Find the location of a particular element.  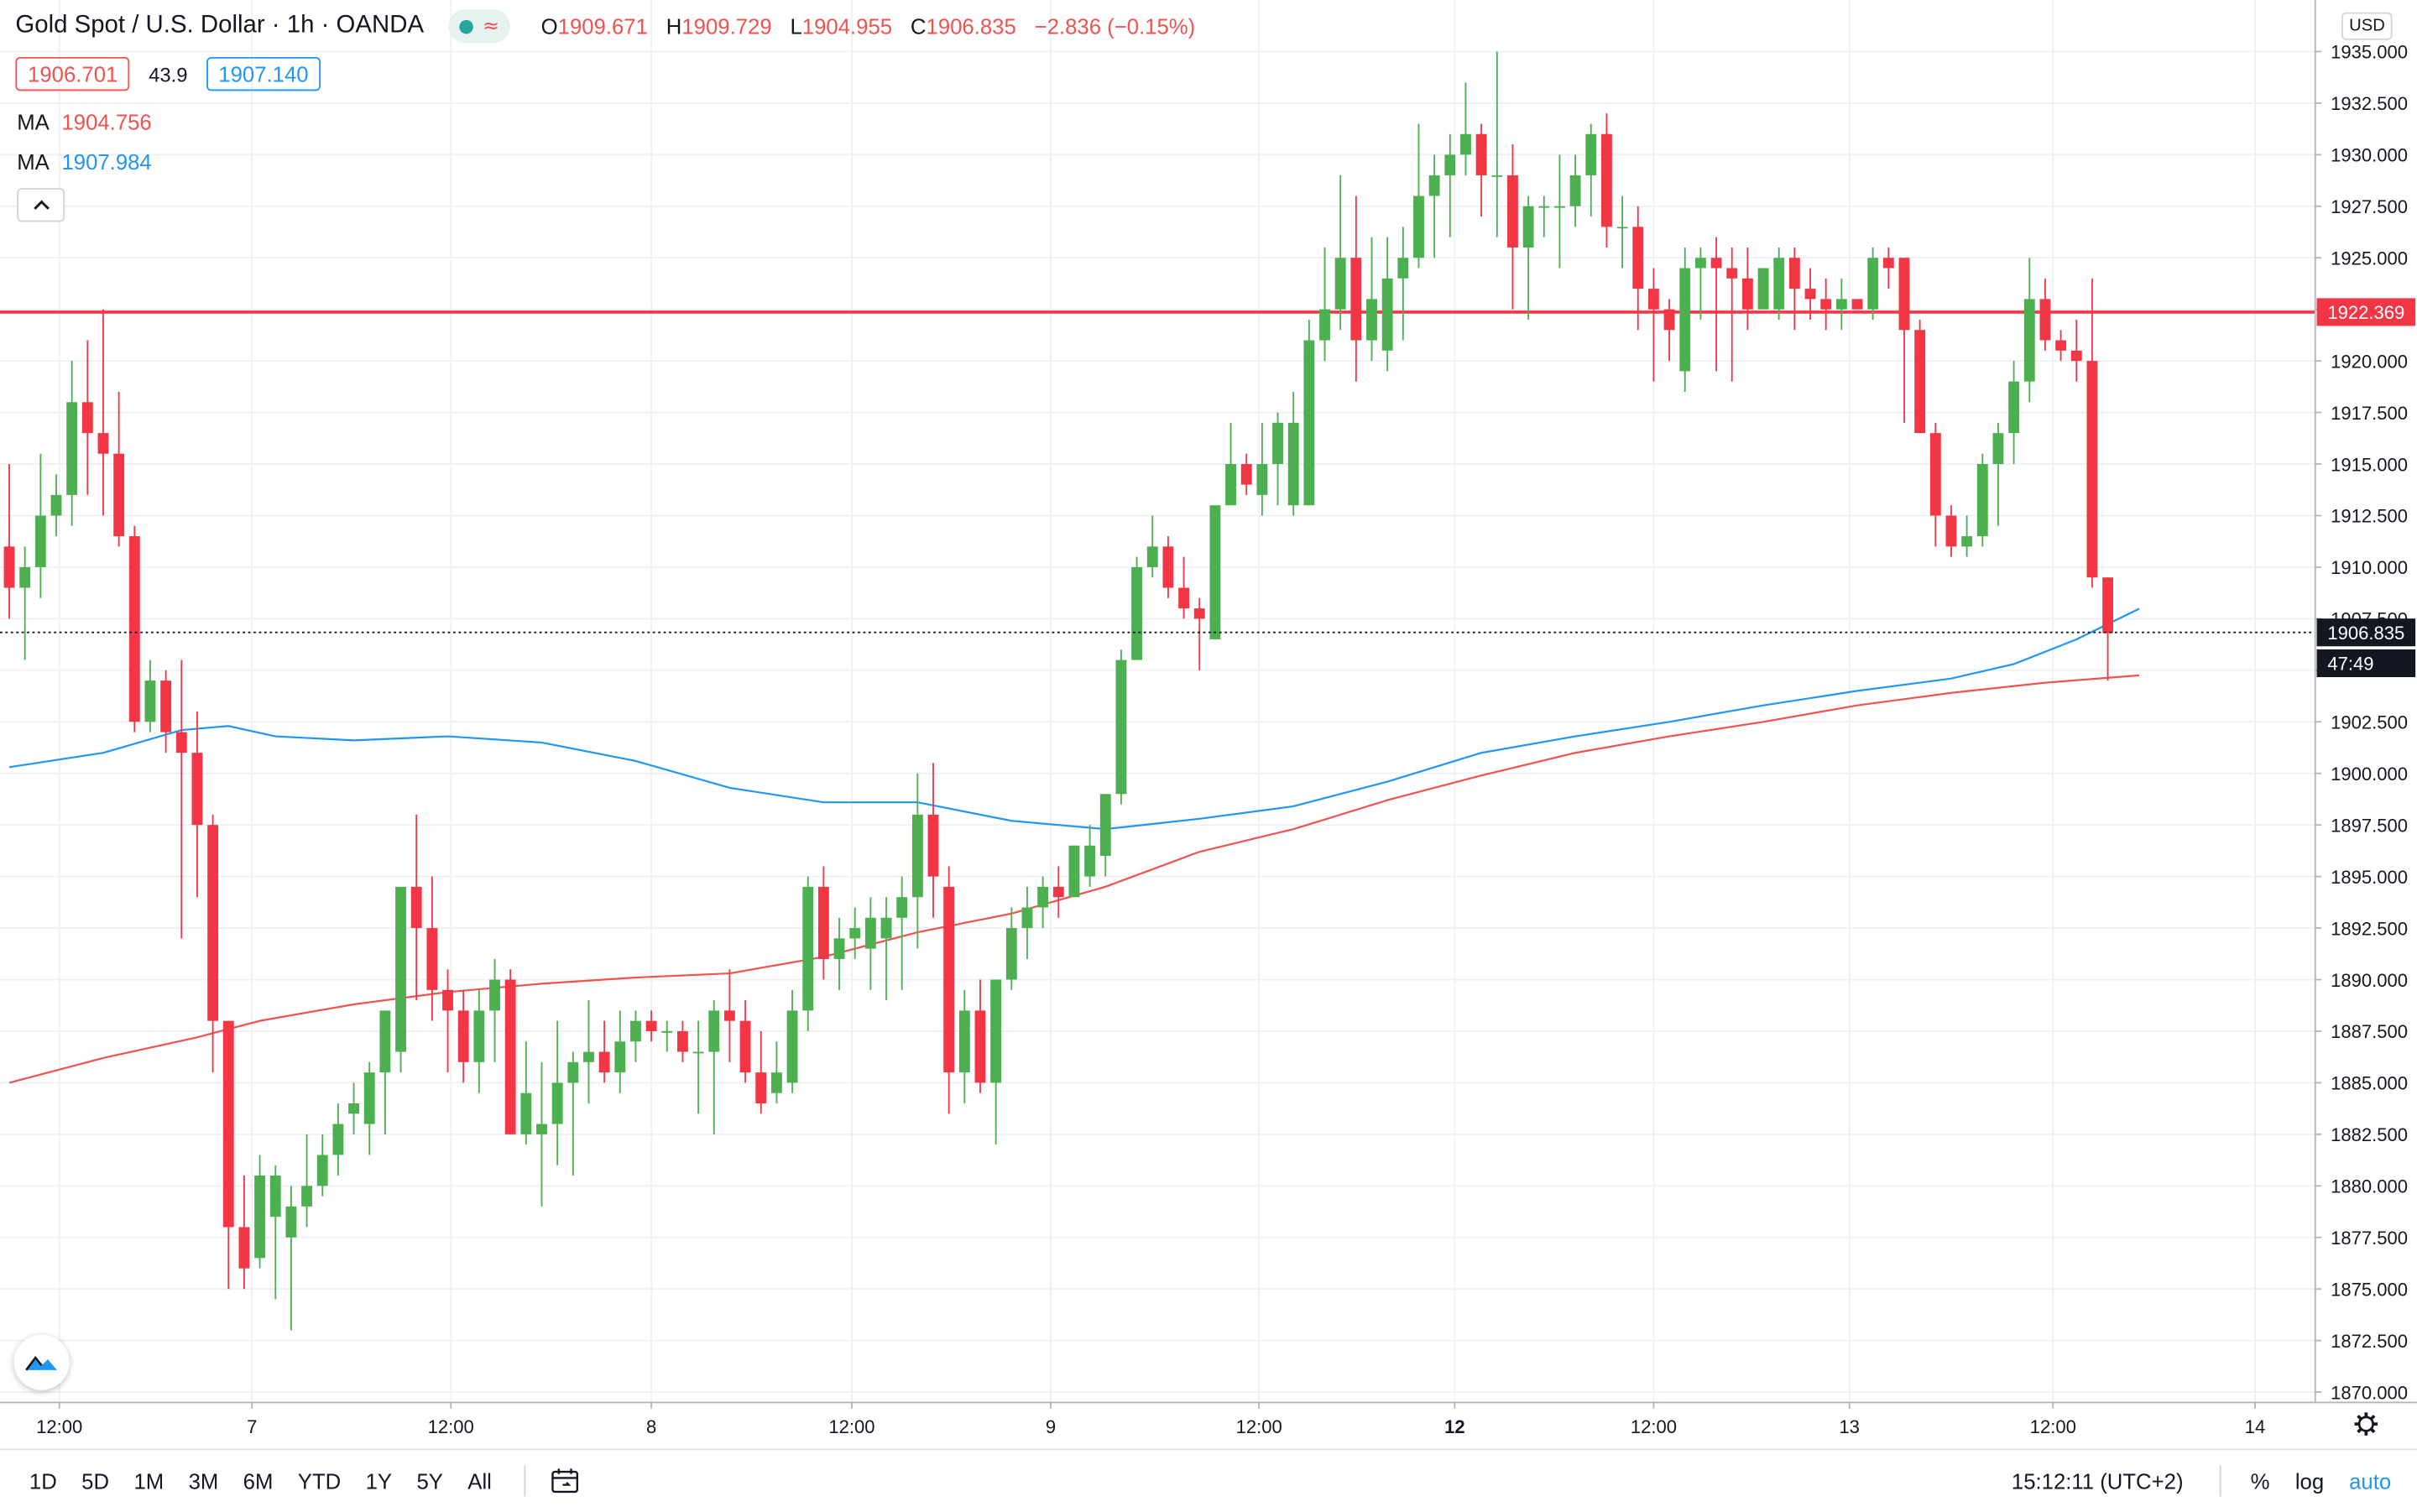

price-tick-label: 1912.500 is located at coordinates (2369, 516).